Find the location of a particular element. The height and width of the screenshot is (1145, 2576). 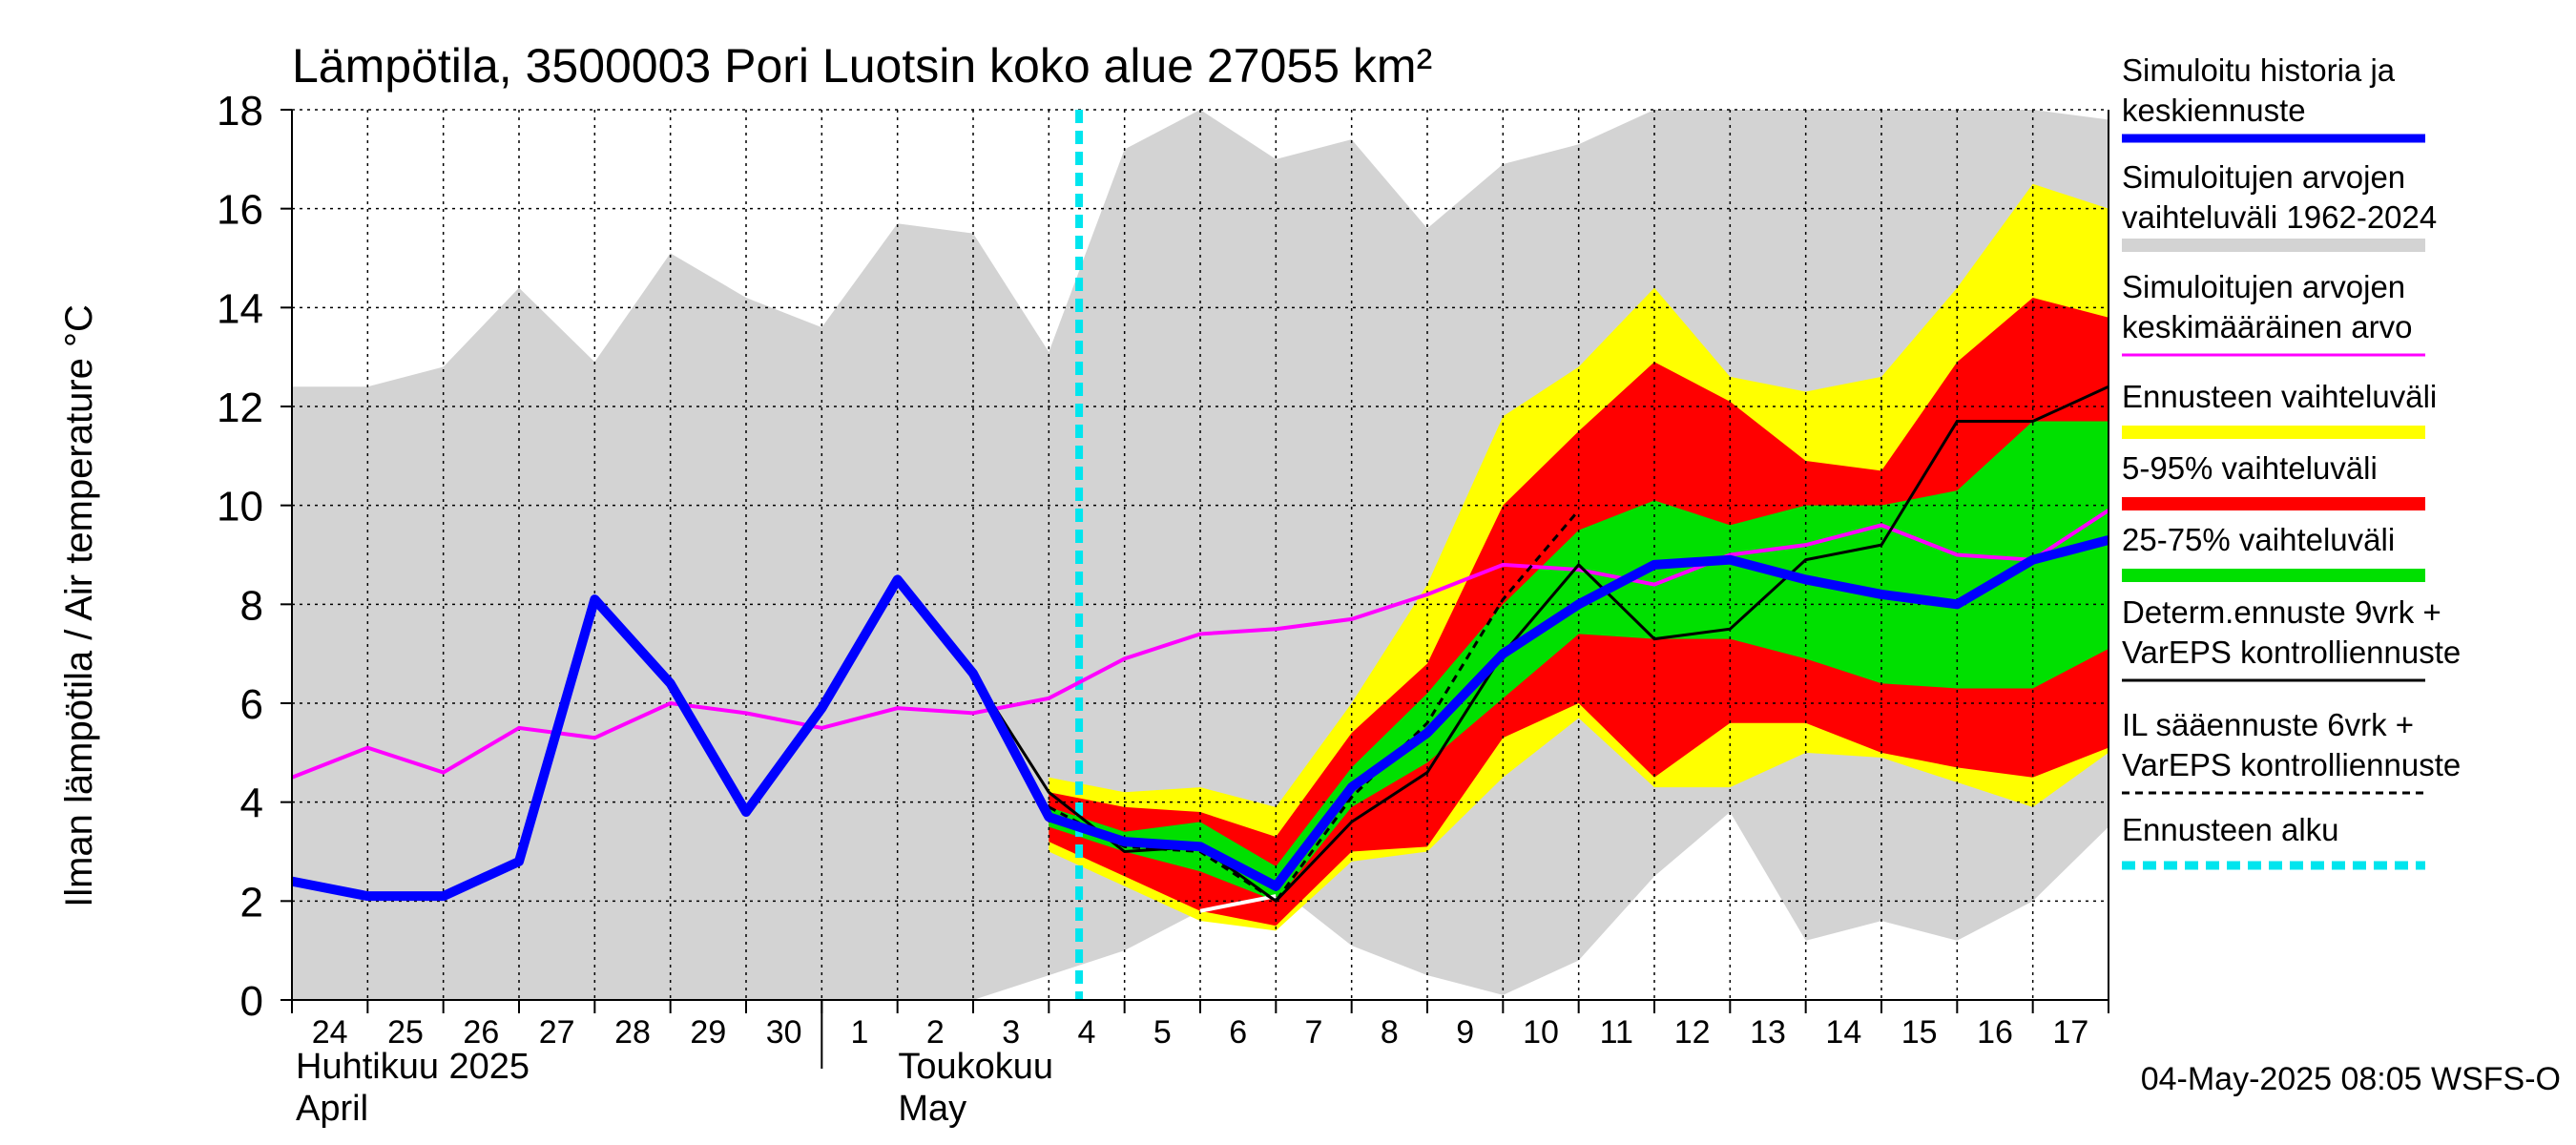

x-day-label: 12 is located at coordinates (1692, 1032).